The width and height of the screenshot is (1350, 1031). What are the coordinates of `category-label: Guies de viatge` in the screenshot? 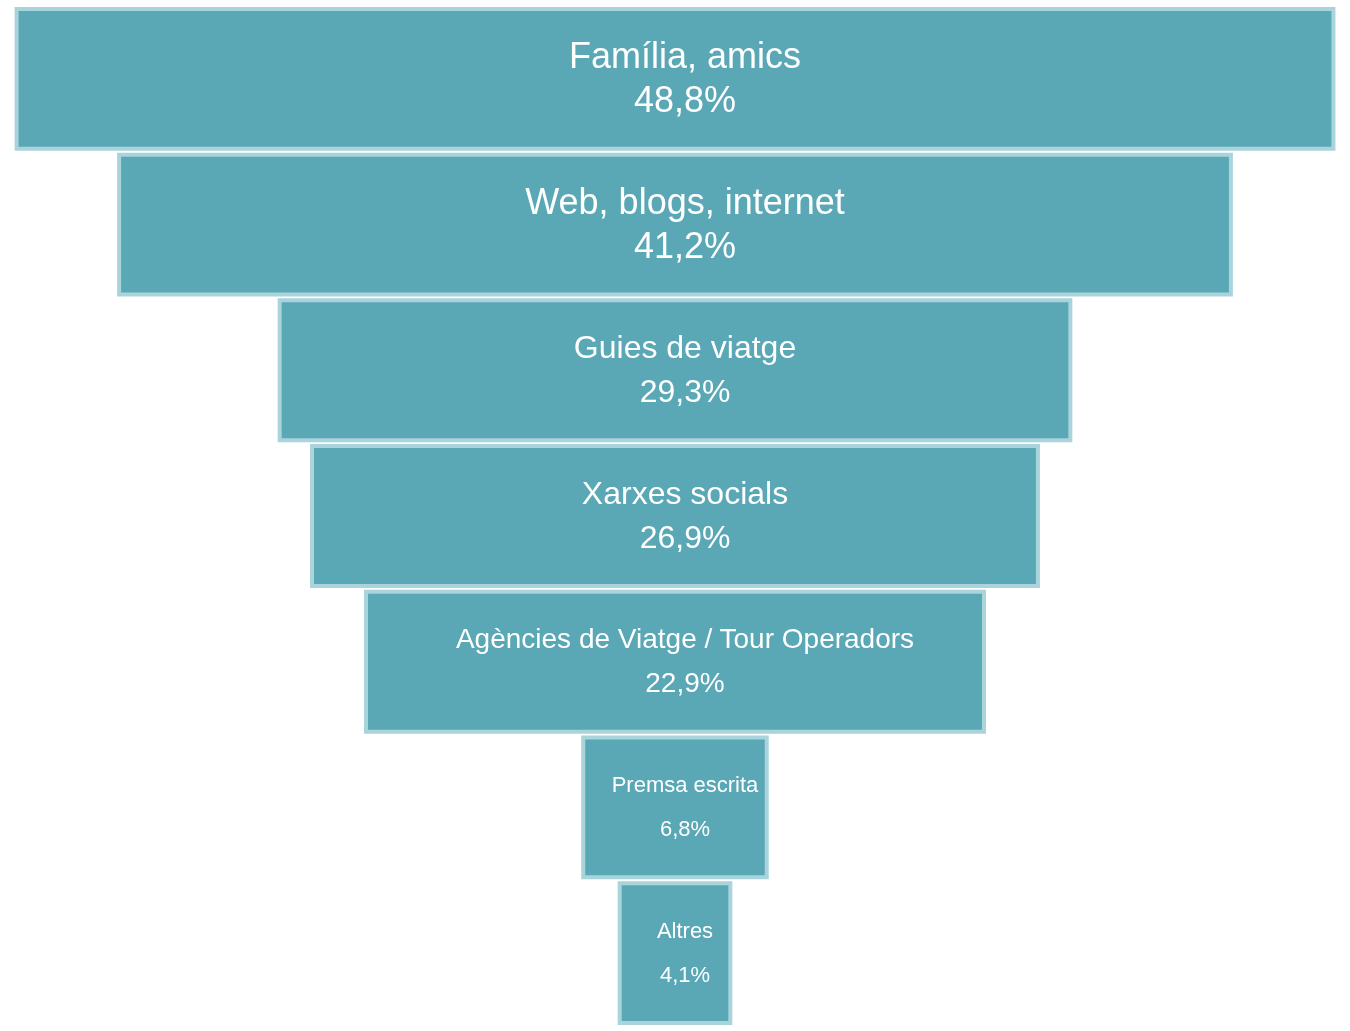 It's located at (685, 347).